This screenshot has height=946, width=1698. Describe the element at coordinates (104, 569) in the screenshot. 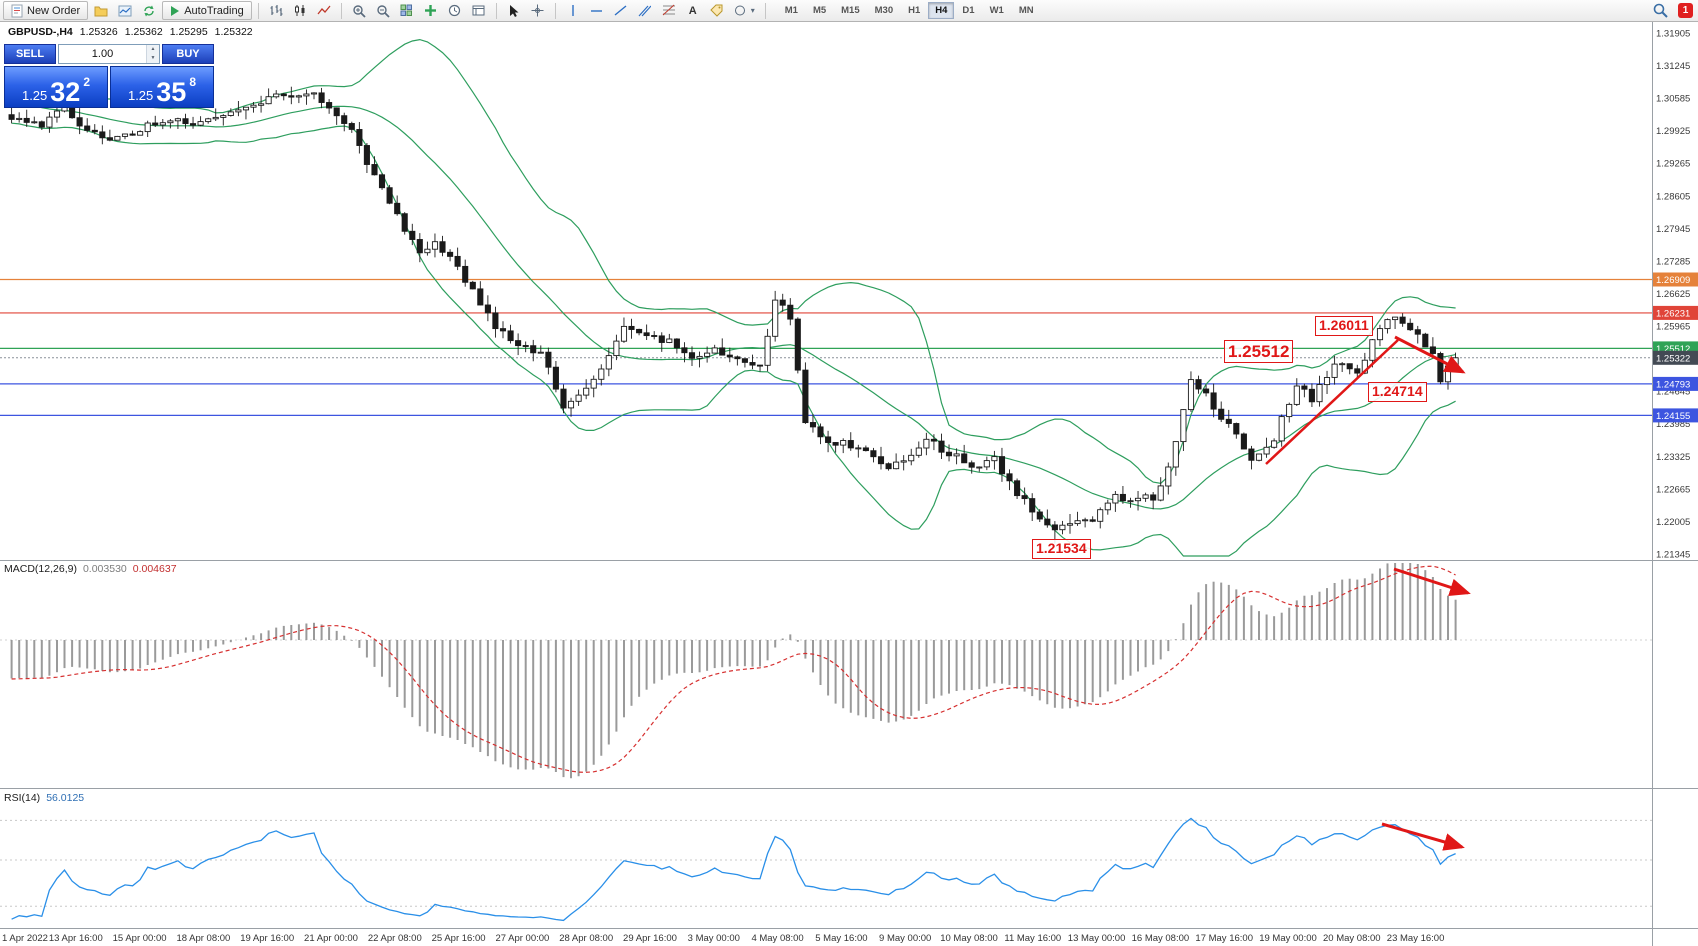

I see `macd-main-value: 0.003530` at that location.